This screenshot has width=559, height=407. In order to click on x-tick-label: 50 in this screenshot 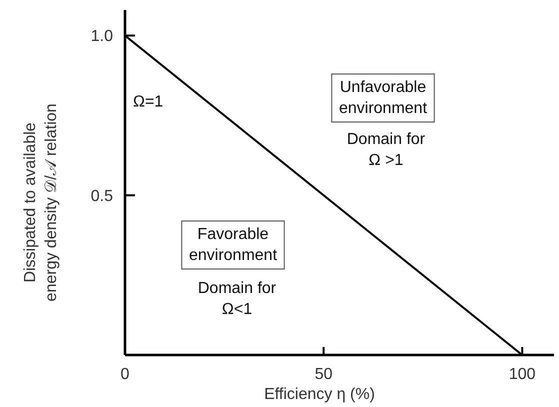, I will do `click(323, 374)`.